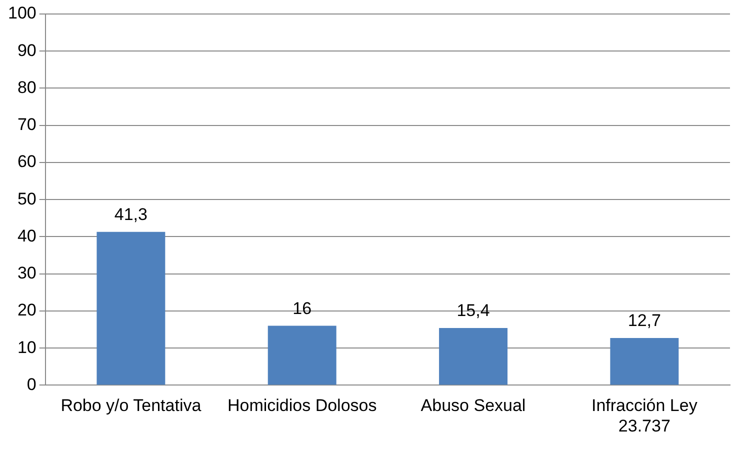 Image resolution: width=750 pixels, height=450 pixels. I want to click on data-label: 12,7, so click(644, 320).